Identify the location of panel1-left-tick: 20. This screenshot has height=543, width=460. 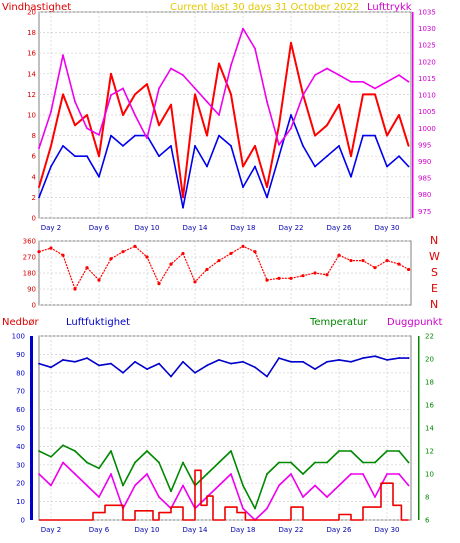
(31, 13).